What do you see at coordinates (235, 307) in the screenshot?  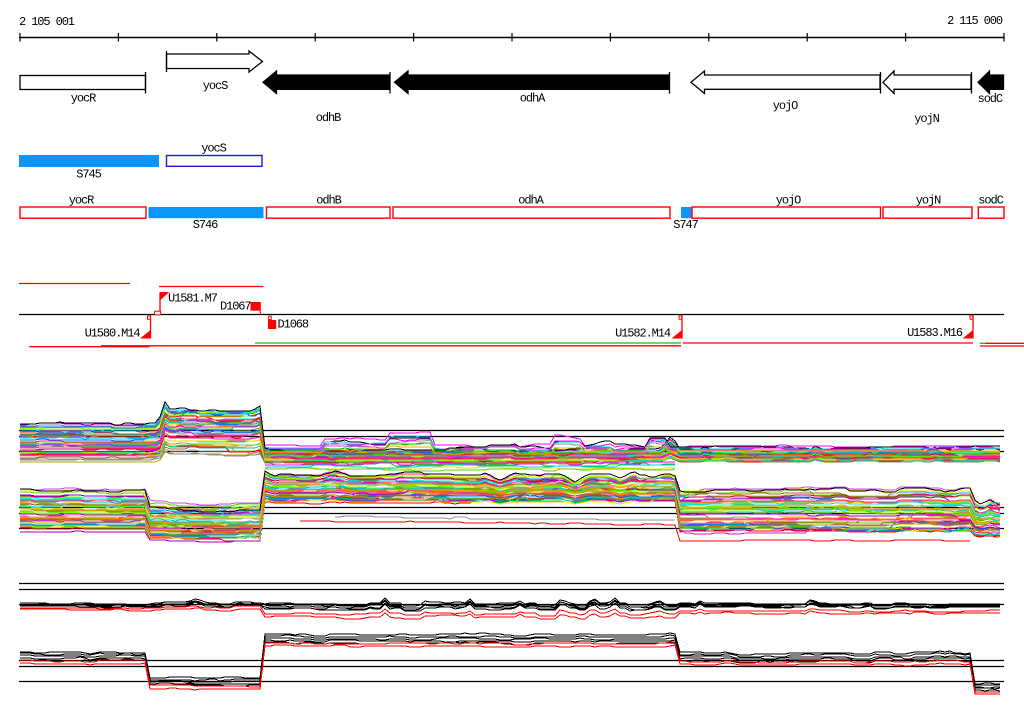 I see `svg-text: D1067` at bounding box center [235, 307].